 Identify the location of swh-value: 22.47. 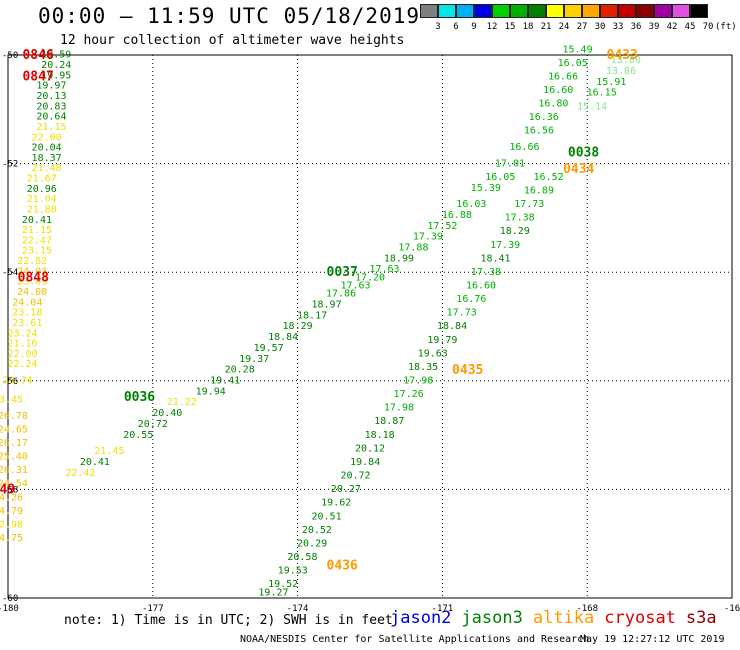
(37, 240).